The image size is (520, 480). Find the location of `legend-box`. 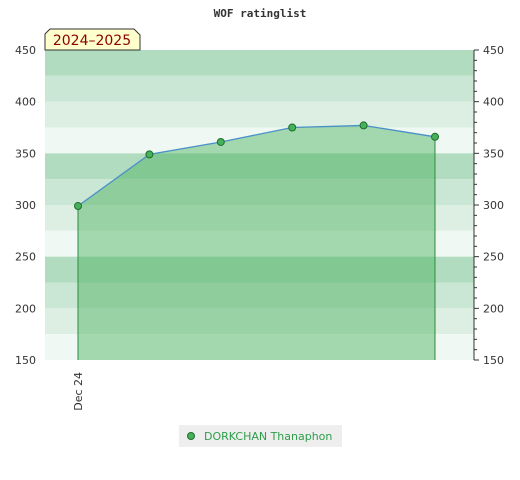

legend-box is located at coordinates (260, 436).